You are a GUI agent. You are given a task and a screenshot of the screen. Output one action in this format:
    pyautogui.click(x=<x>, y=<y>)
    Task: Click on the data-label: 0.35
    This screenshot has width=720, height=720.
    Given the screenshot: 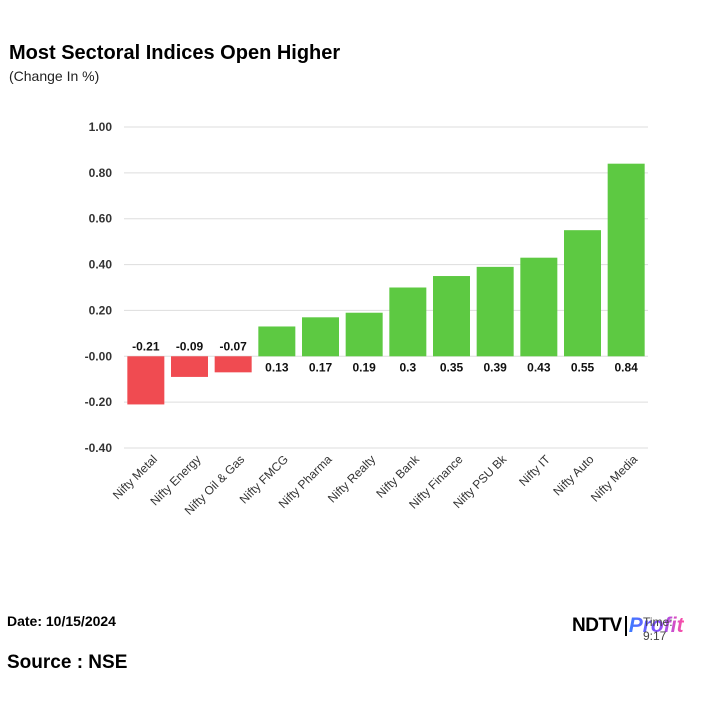 What is the action you would take?
    pyautogui.click(x=452, y=367)
    